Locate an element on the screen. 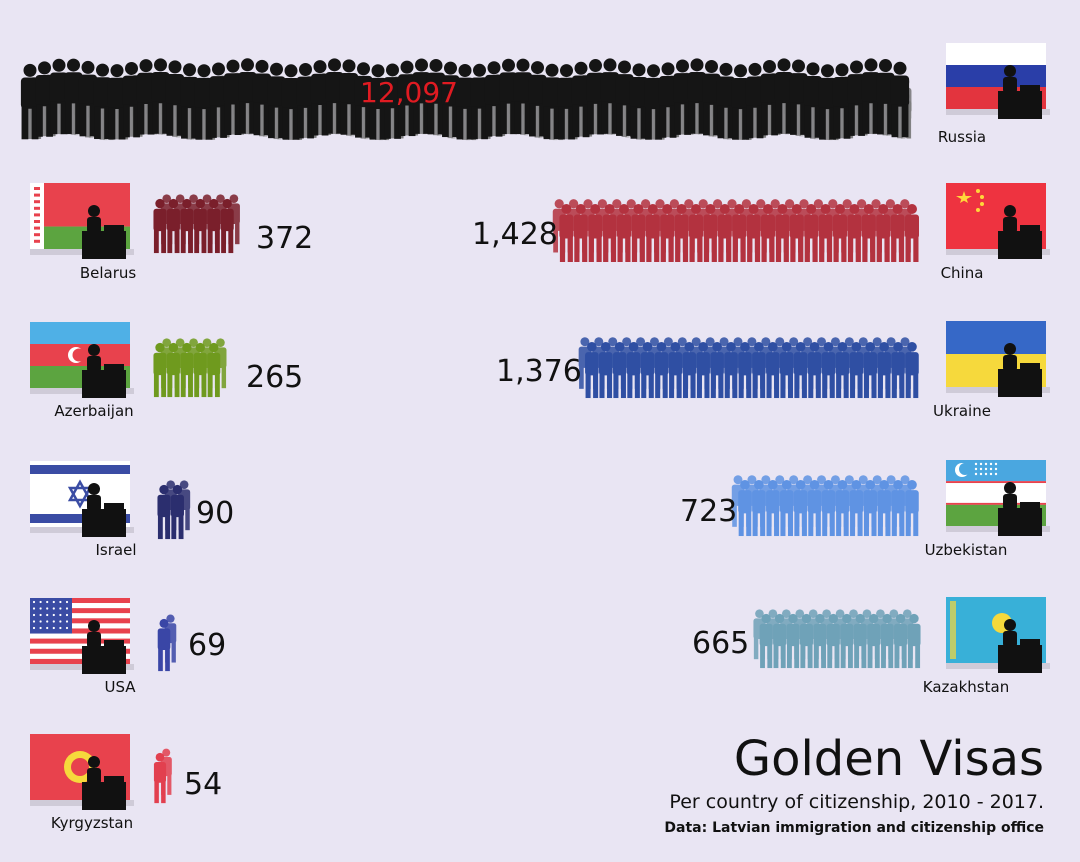 The image size is (1080, 862). country-label-kyrgyzstan: Kyrgyzstan is located at coordinates (92, 823).